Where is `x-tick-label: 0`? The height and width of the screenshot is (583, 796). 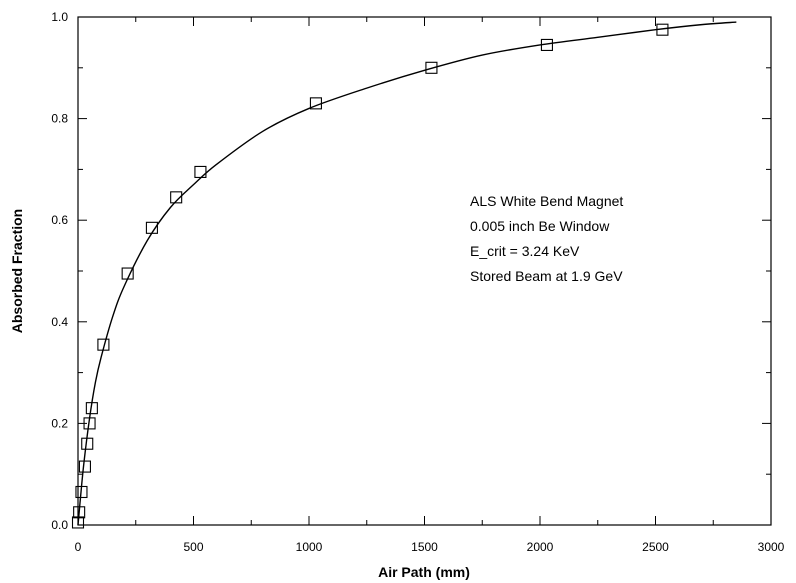
x-tick-label: 0 is located at coordinates (78, 547).